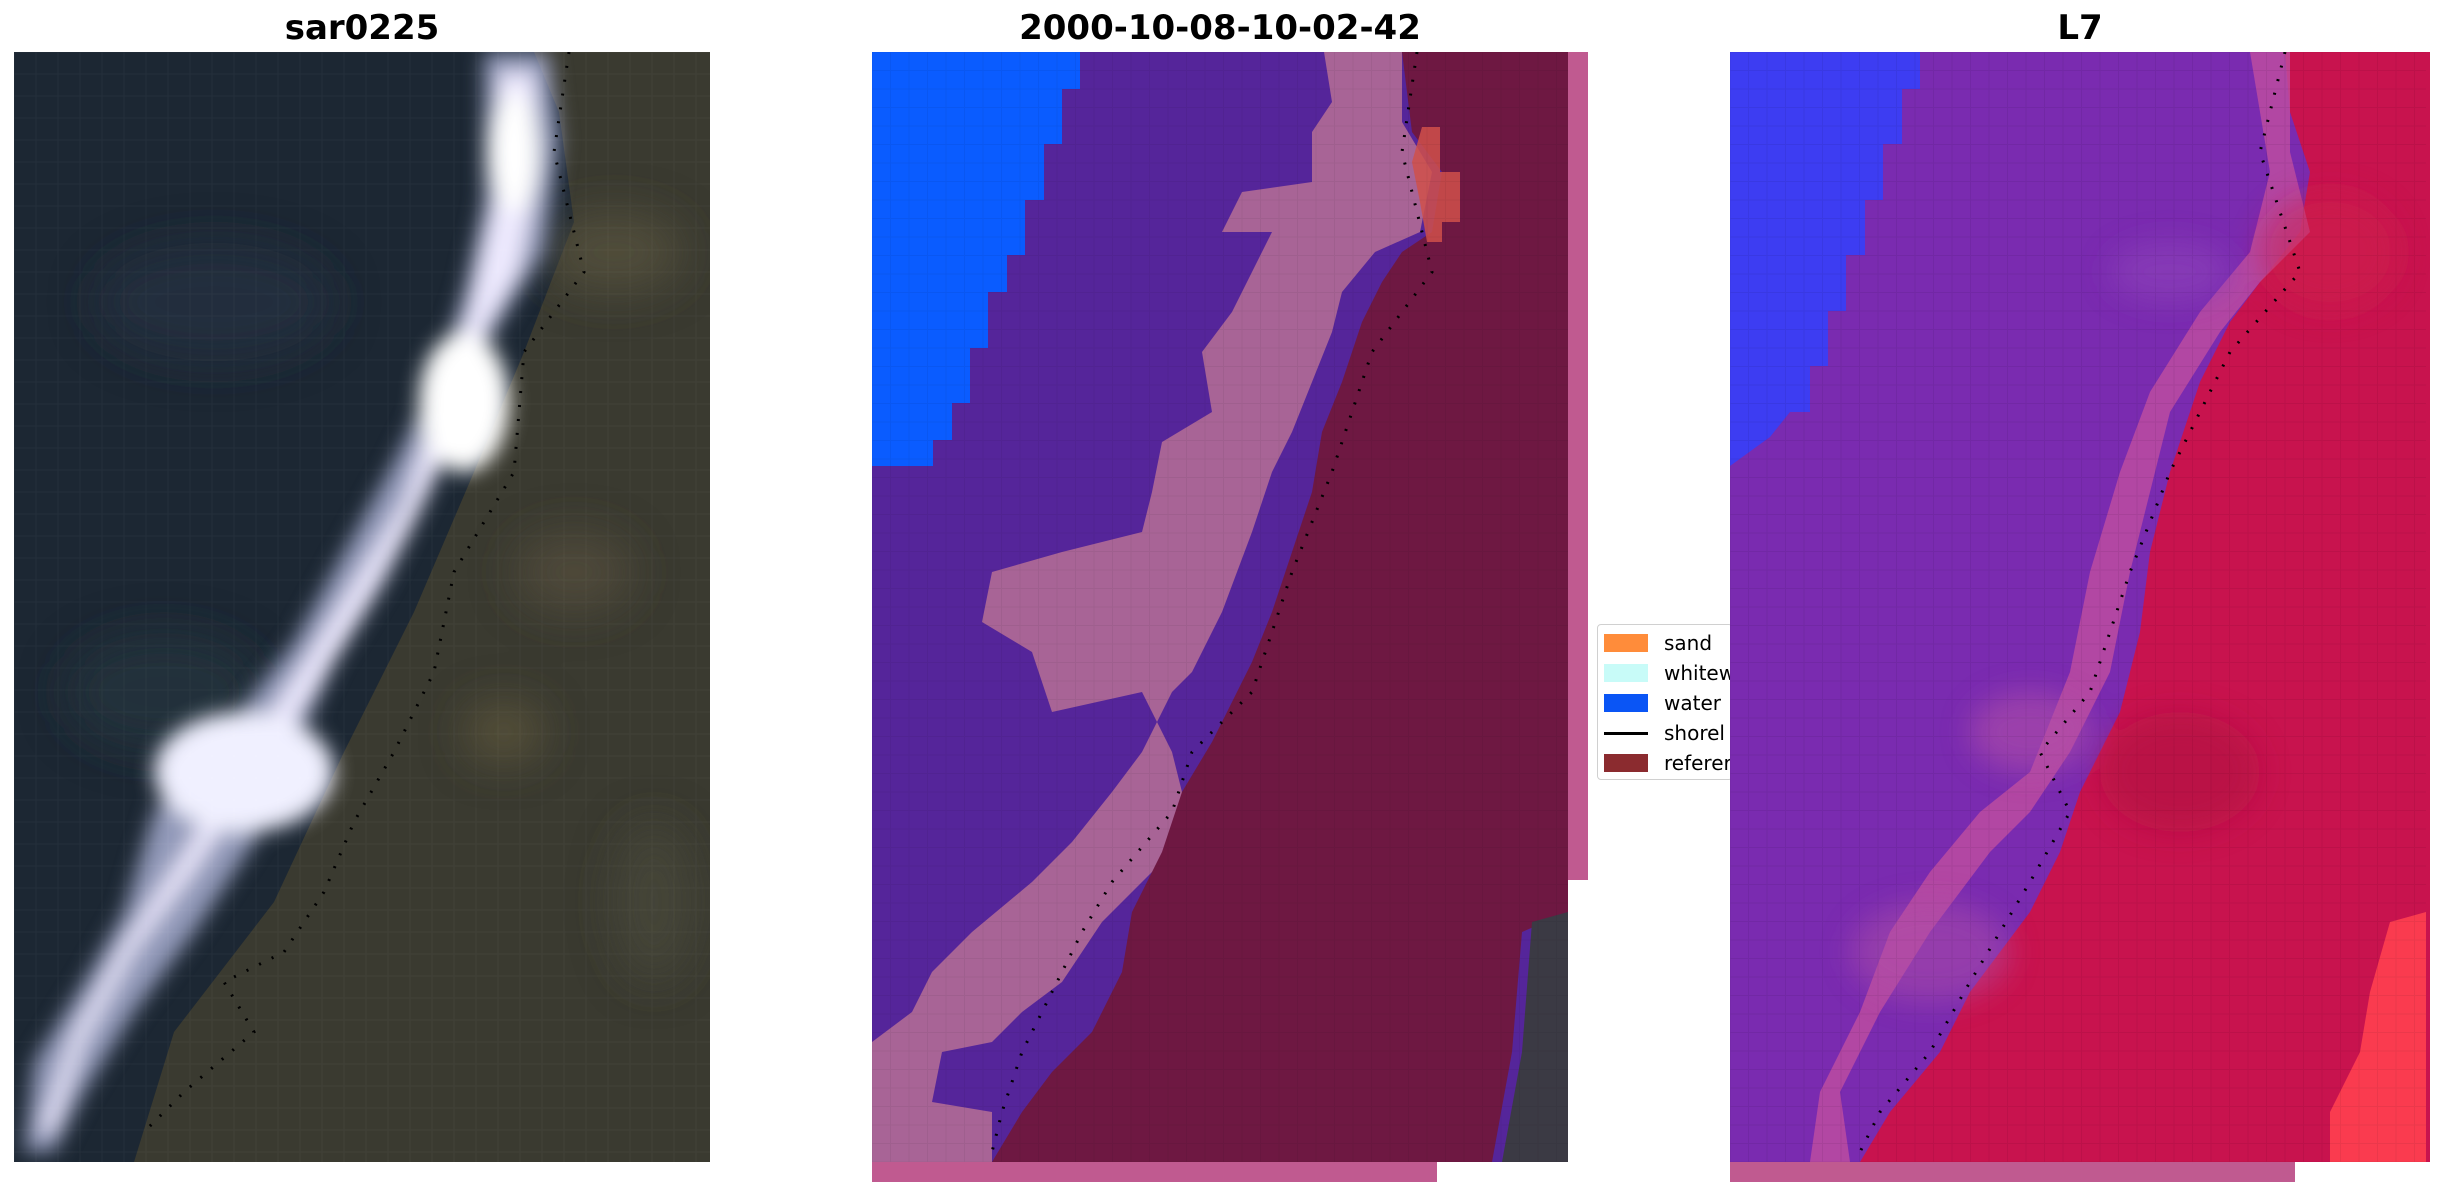 This screenshot has width=2460, height=1196. I want to click on reference-strip-bottom, so click(1154, 1172).